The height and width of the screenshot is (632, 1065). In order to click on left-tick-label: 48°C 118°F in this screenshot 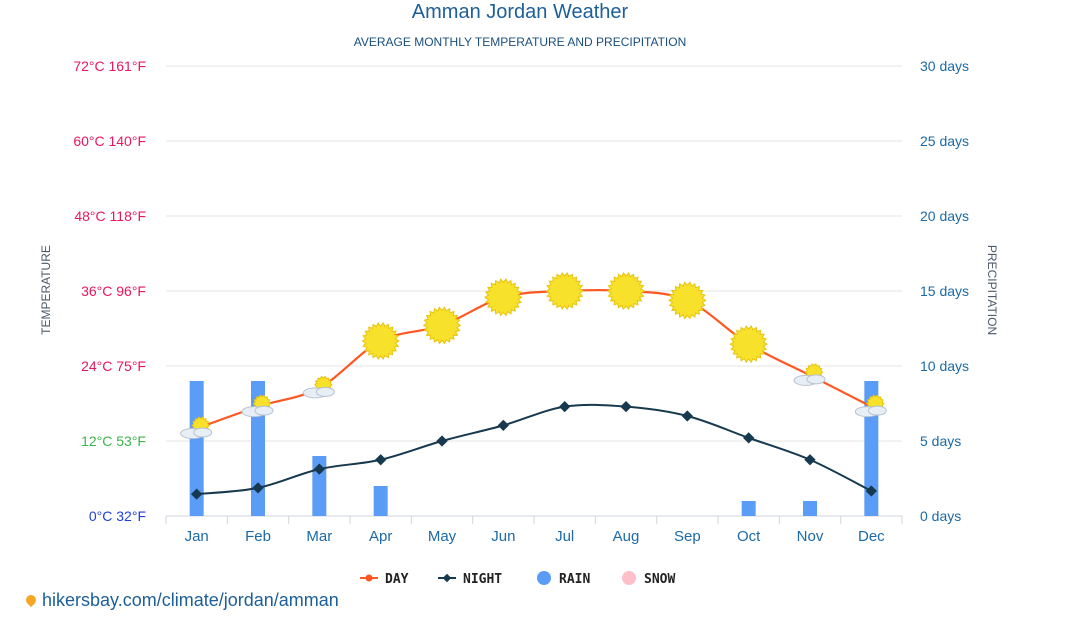, I will do `click(110, 216)`.